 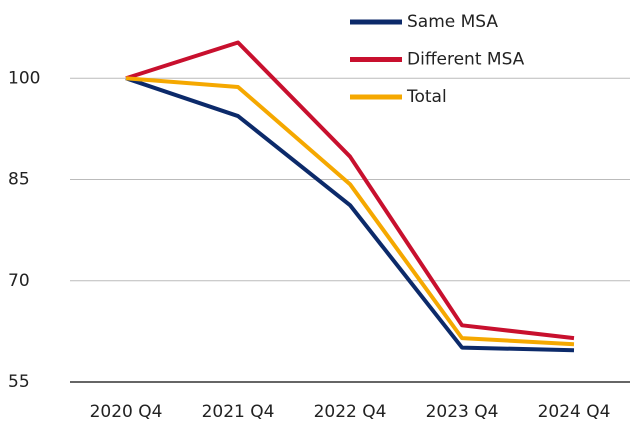 I want to click on x-tick-label: 2021 Q4, so click(x=238, y=412).